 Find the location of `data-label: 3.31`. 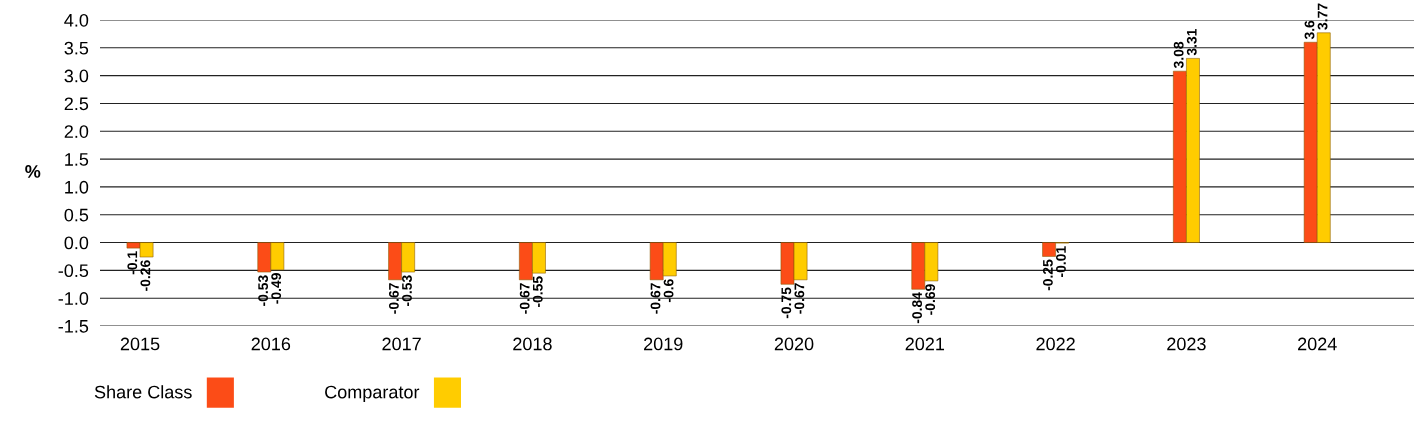

data-label: 3.31 is located at coordinates (1191, 42).